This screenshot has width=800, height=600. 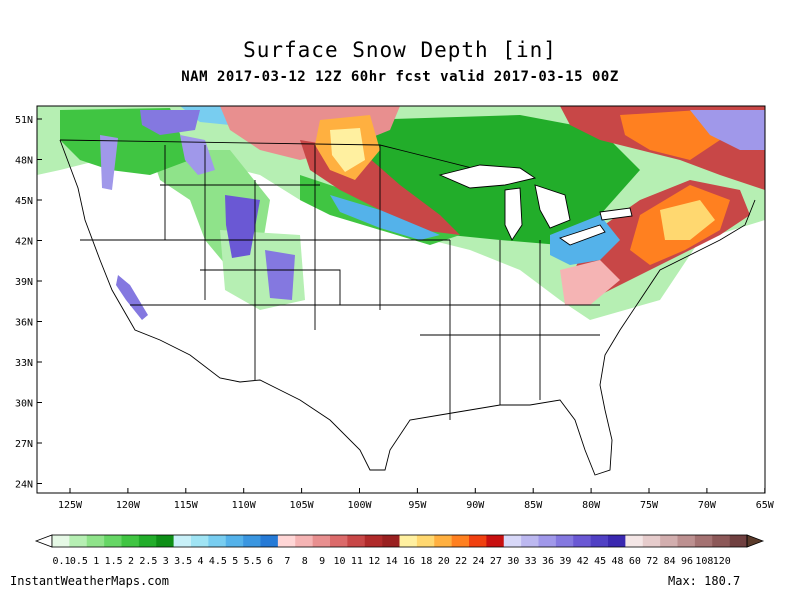 I want to click on snow-region-wyoming-purple, so click(x=242, y=226).